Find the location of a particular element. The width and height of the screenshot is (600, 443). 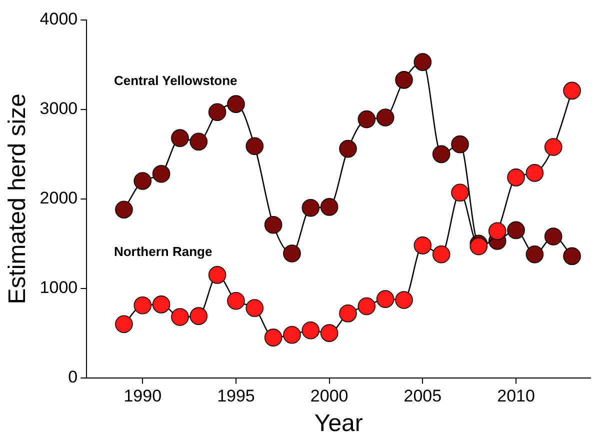

series-label: Central Yellowstone is located at coordinates (176, 80).